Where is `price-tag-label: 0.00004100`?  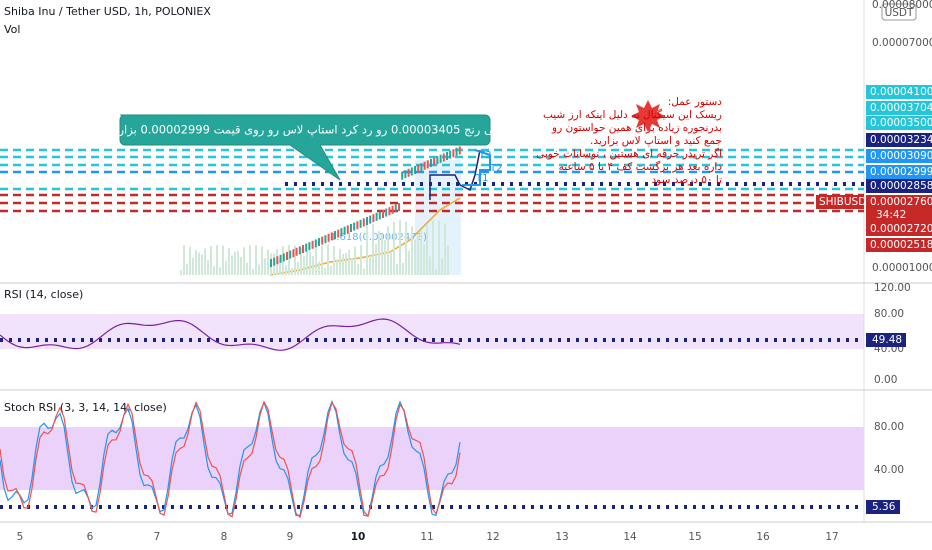
price-tag-label: 0.00004100 is located at coordinates (901, 92).